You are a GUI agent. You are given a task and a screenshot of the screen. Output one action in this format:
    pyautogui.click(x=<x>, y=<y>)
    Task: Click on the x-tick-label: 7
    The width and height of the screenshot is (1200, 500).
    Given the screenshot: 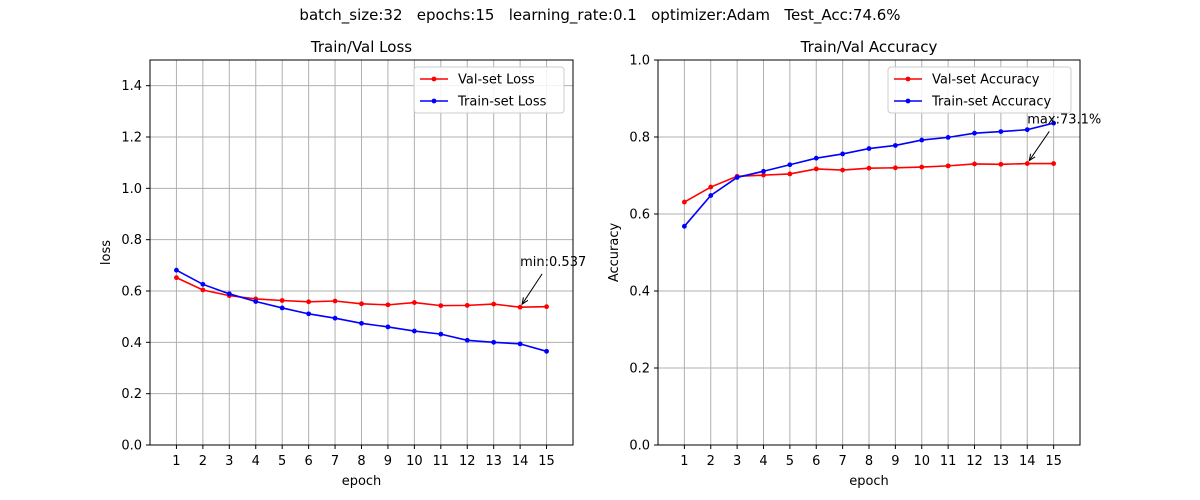 What is the action you would take?
    pyautogui.click(x=842, y=461)
    